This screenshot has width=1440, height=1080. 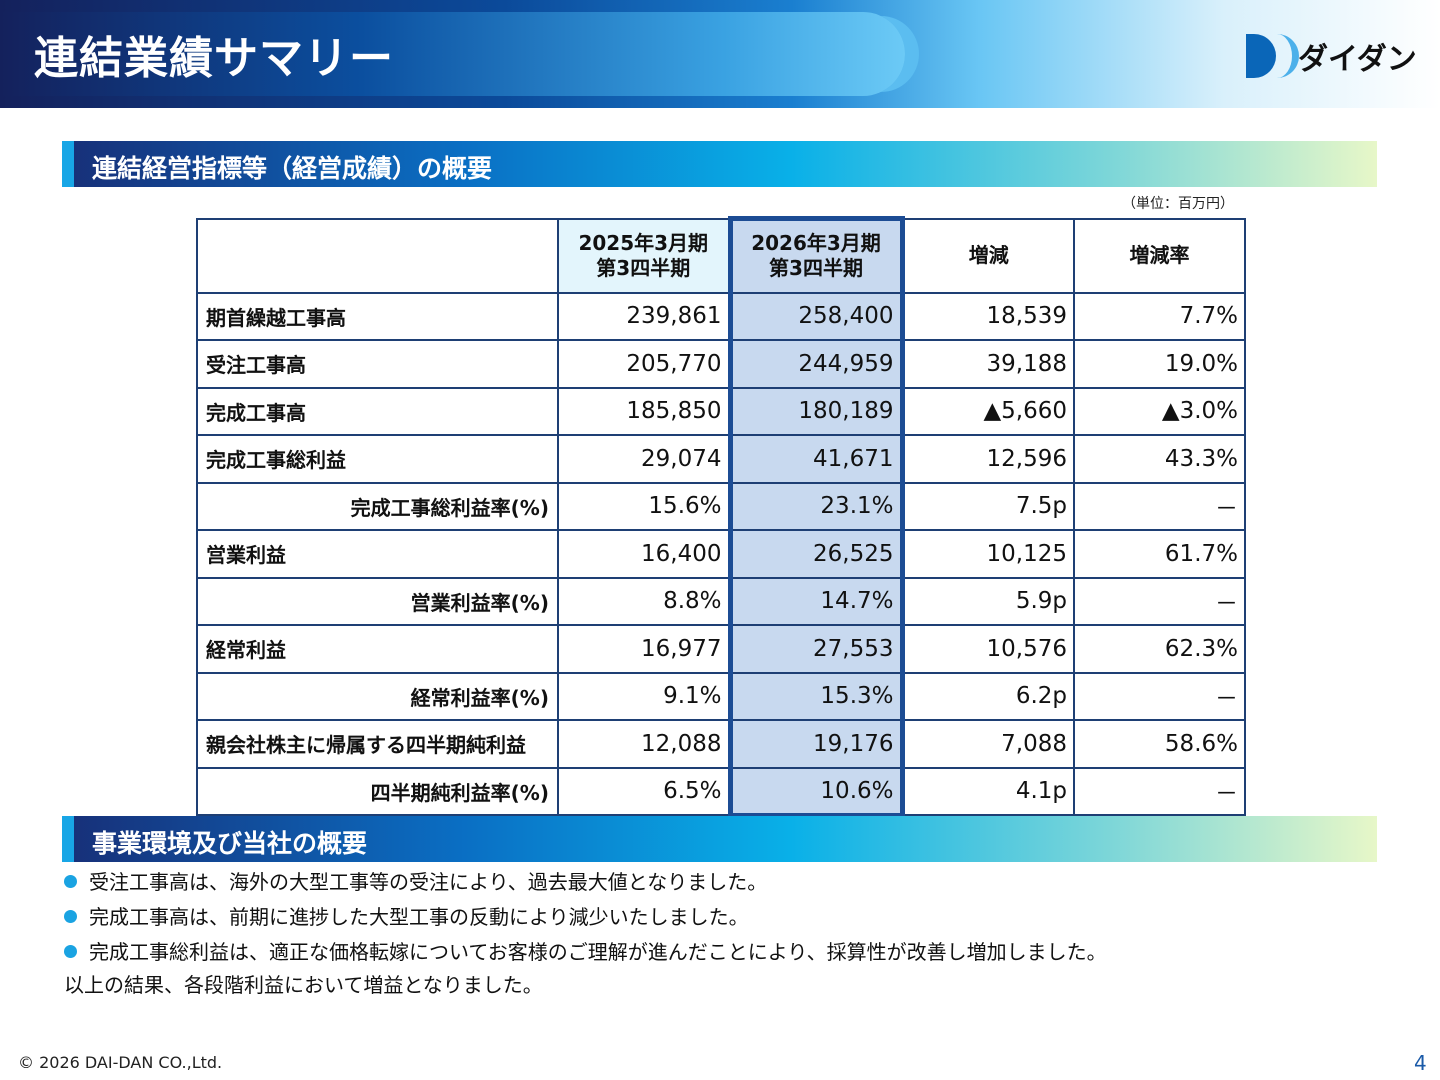 I want to click on row-label: 親会社株主に帰属する四半期純利益, so click(x=377, y=744).